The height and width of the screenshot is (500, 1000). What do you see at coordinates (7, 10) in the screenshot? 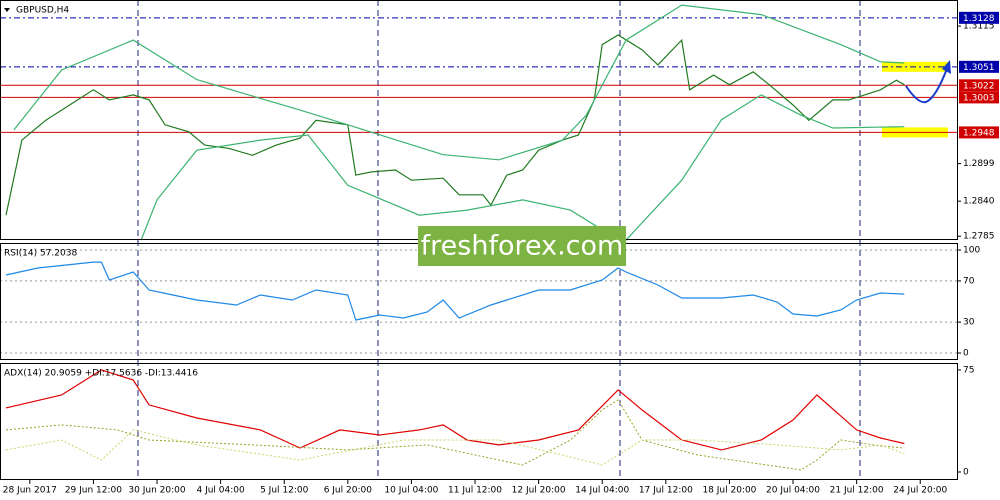
I see `menu-arrow` at bounding box center [7, 10].